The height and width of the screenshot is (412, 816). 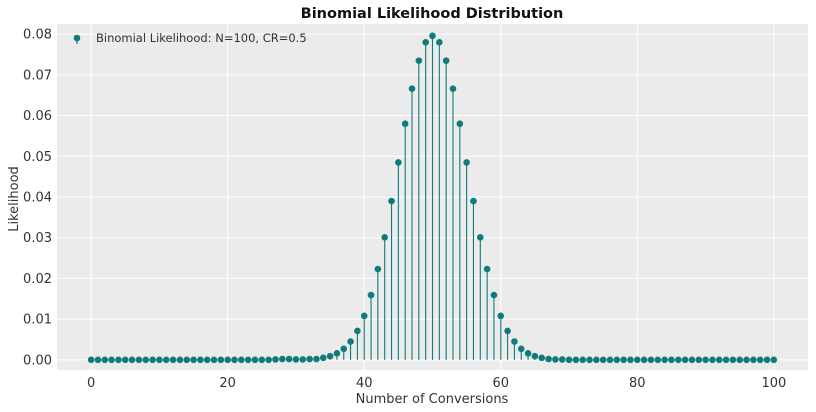 What do you see at coordinates (432, 399) in the screenshot?
I see `x-axis-label: Number of Conversions` at bounding box center [432, 399].